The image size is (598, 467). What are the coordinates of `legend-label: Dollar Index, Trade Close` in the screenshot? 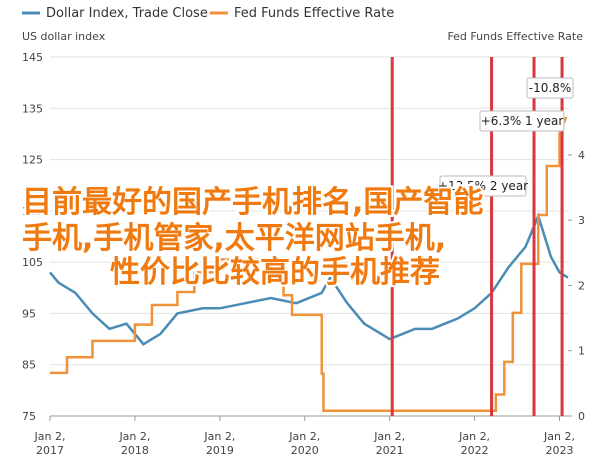 It's located at (127, 13).